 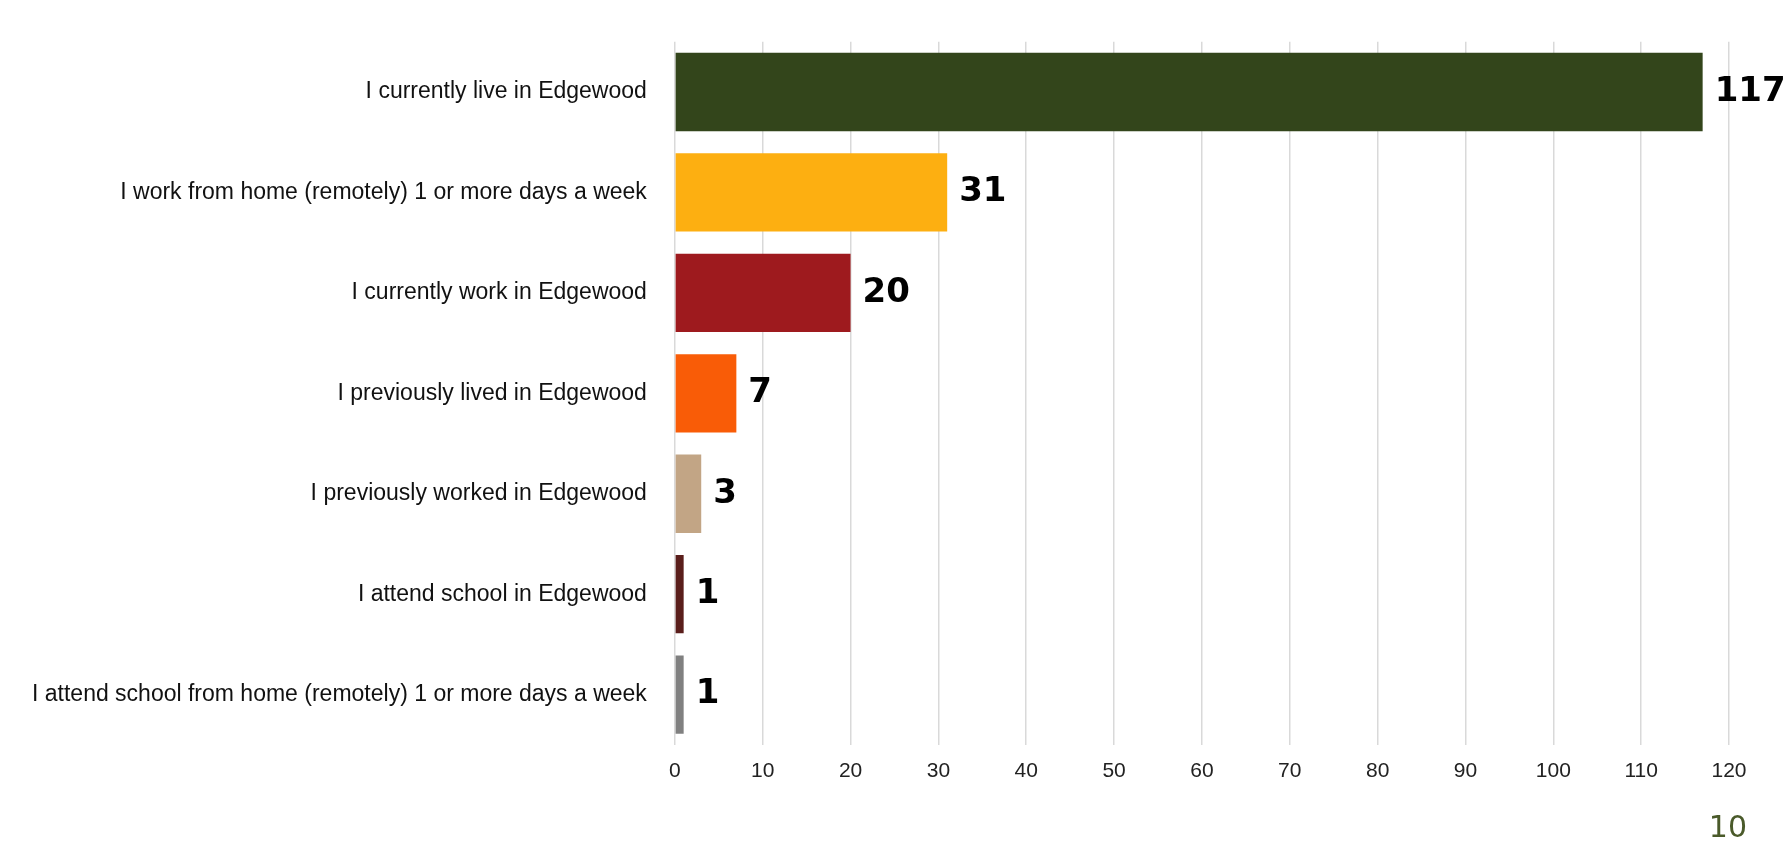 I want to click on data-label: 3, so click(x=725, y=490).